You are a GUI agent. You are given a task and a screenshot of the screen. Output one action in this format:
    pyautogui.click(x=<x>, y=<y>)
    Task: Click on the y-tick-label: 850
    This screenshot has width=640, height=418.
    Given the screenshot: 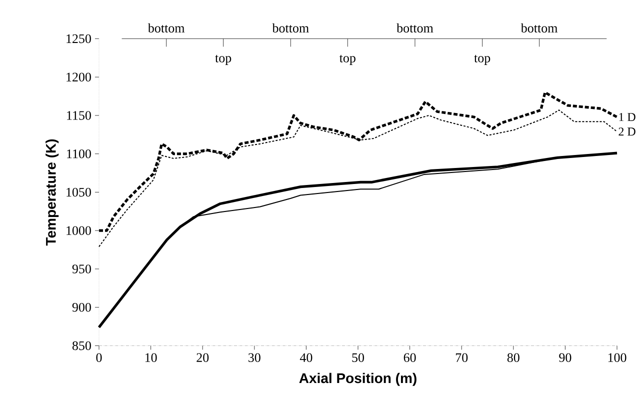 What is the action you would take?
    pyautogui.click(x=81, y=345)
    